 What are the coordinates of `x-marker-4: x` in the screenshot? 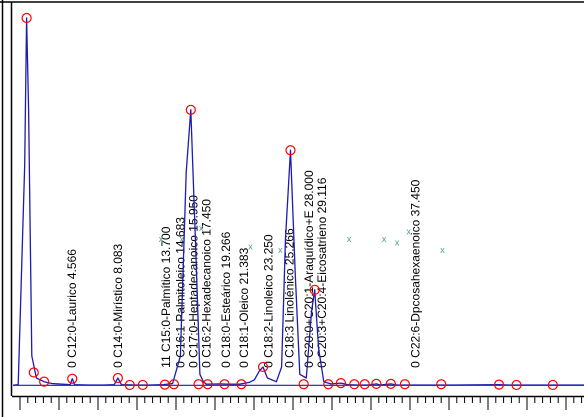 It's located at (280, 250).